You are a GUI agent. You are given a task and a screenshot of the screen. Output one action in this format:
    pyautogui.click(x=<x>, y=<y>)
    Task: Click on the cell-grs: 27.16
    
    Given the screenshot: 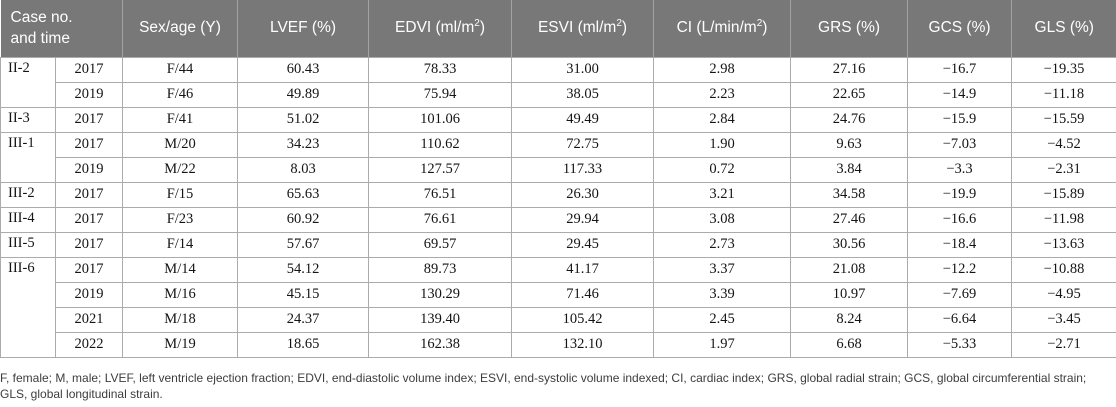 What is the action you would take?
    pyautogui.click(x=849, y=69)
    